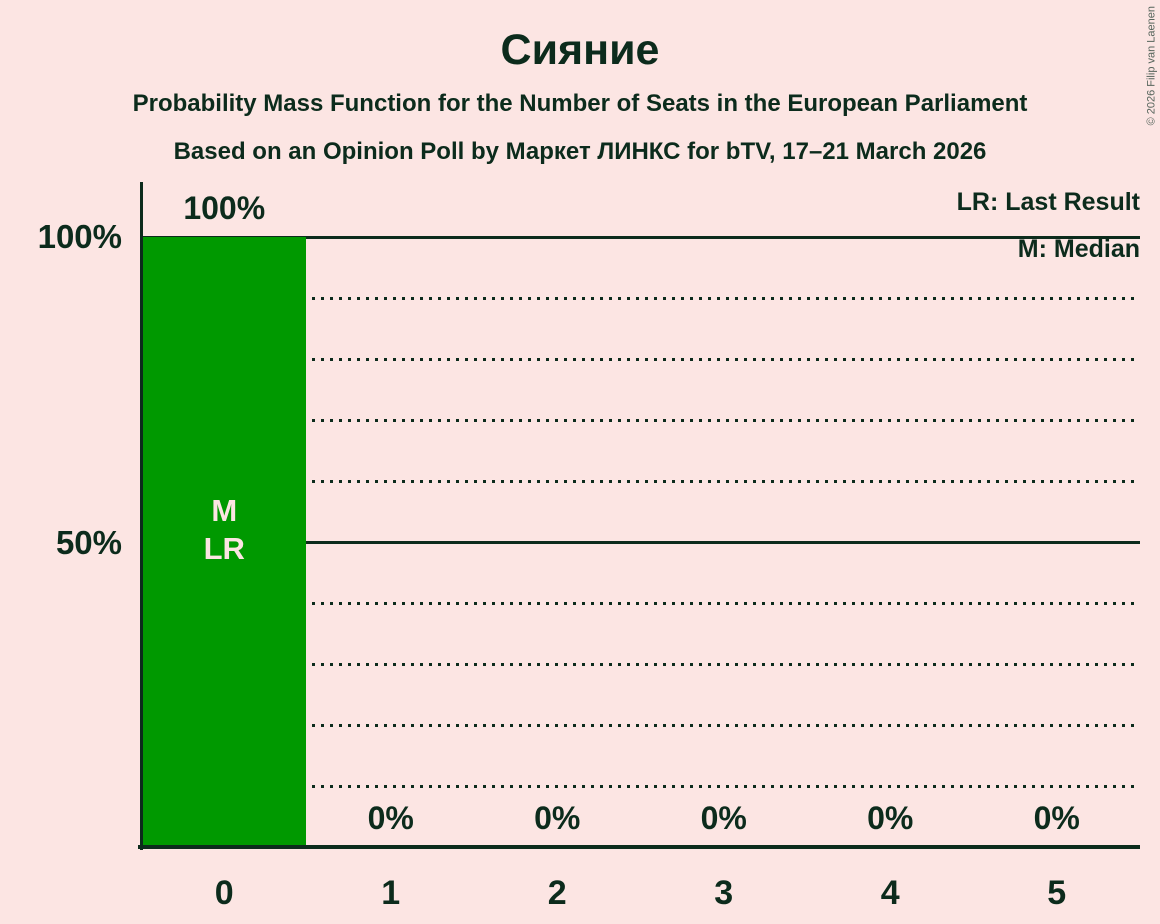 This screenshot has height=924, width=1160. What do you see at coordinates (224, 893) in the screenshot?
I see `x-tick-label-0: 0` at bounding box center [224, 893].